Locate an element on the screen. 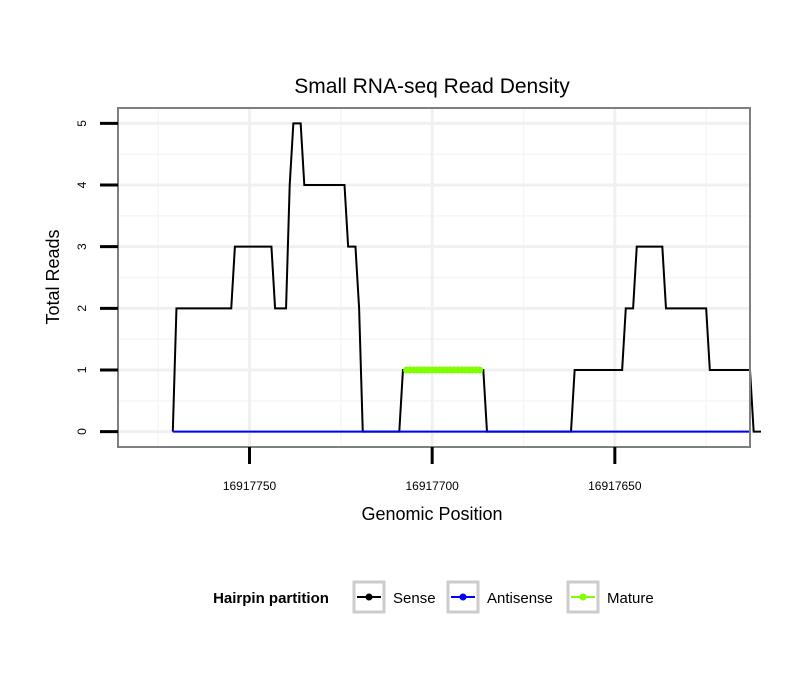 The width and height of the screenshot is (810, 690). y-tick-label: 0 is located at coordinates (82, 431).